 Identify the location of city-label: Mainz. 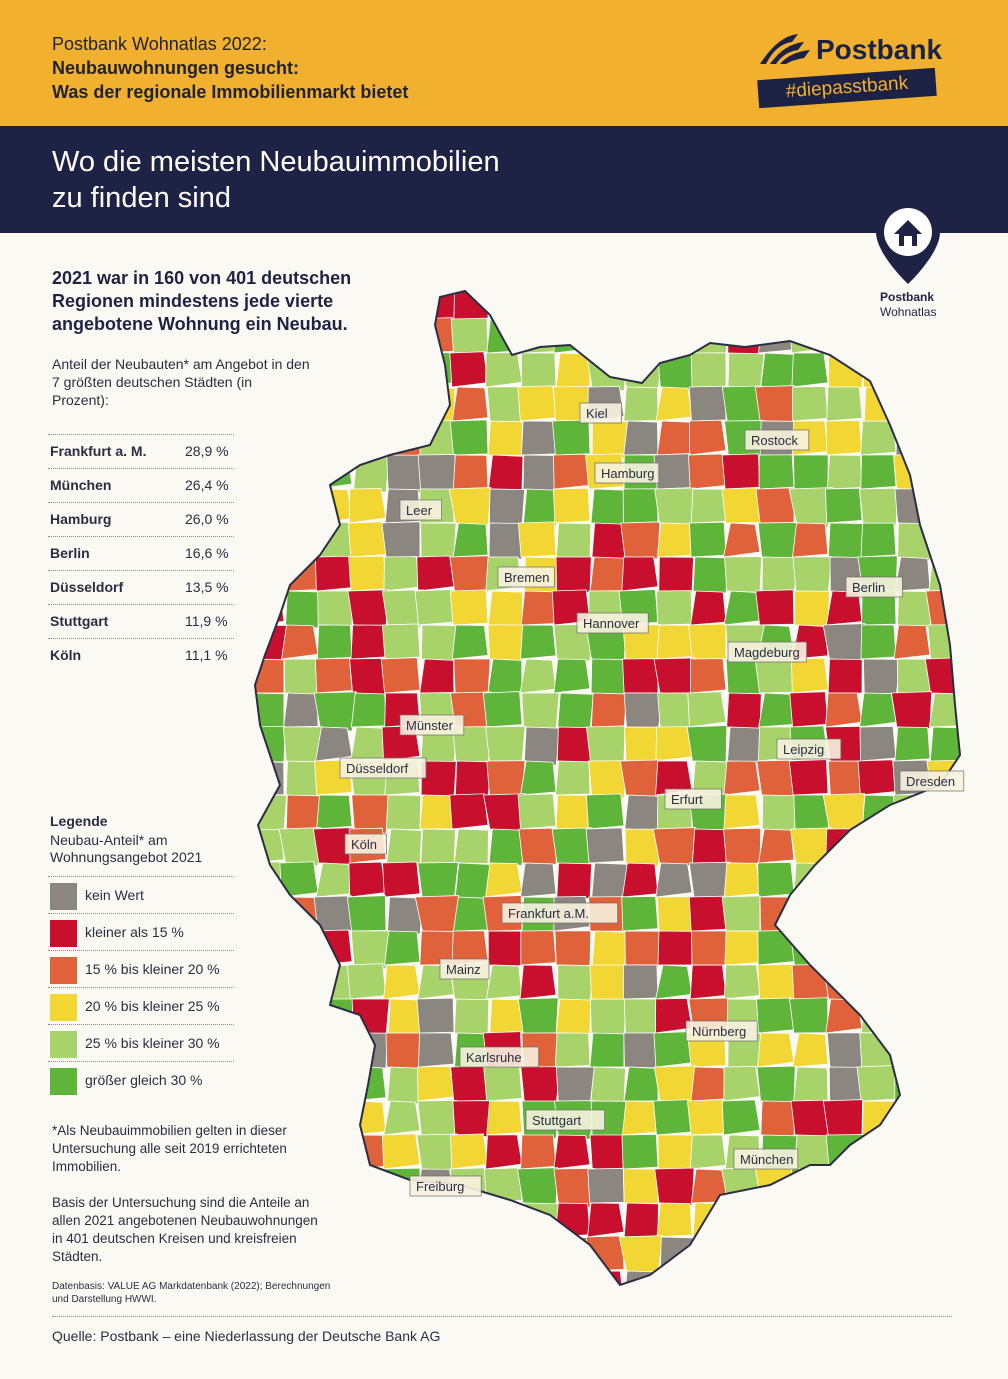
(464, 969).